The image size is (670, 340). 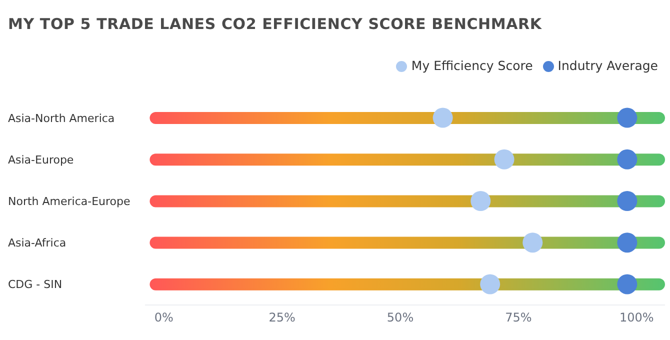 I want to click on x-tick-label: 75%, so click(x=518, y=317).